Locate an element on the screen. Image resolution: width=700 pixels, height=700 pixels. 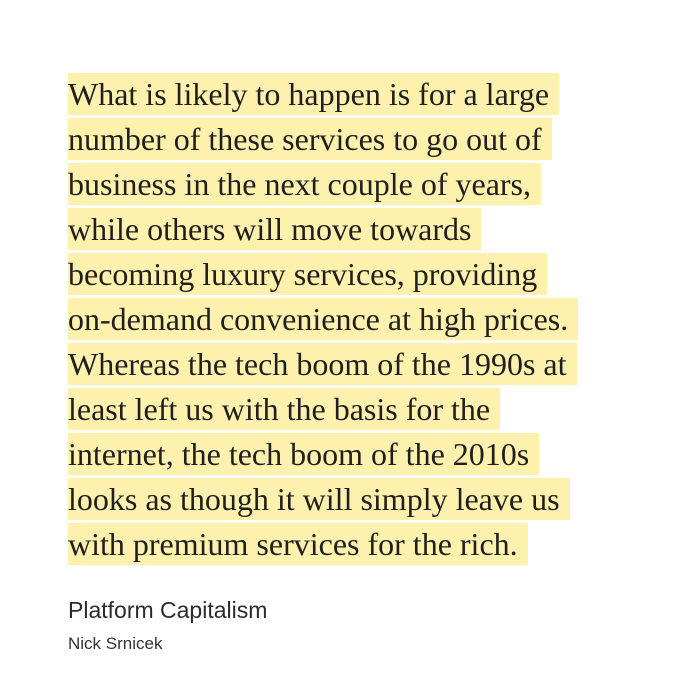
quote-line: least left us with the basis for the is located at coordinates (350, 409).